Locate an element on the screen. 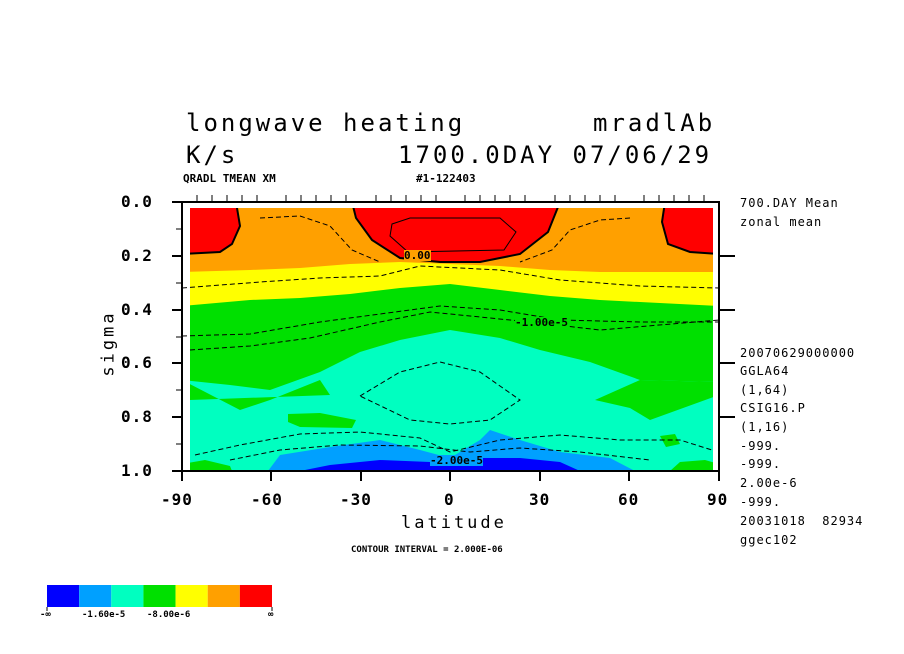 The height and width of the screenshot is (654, 904). red-region-center is located at coordinates (456, 232).